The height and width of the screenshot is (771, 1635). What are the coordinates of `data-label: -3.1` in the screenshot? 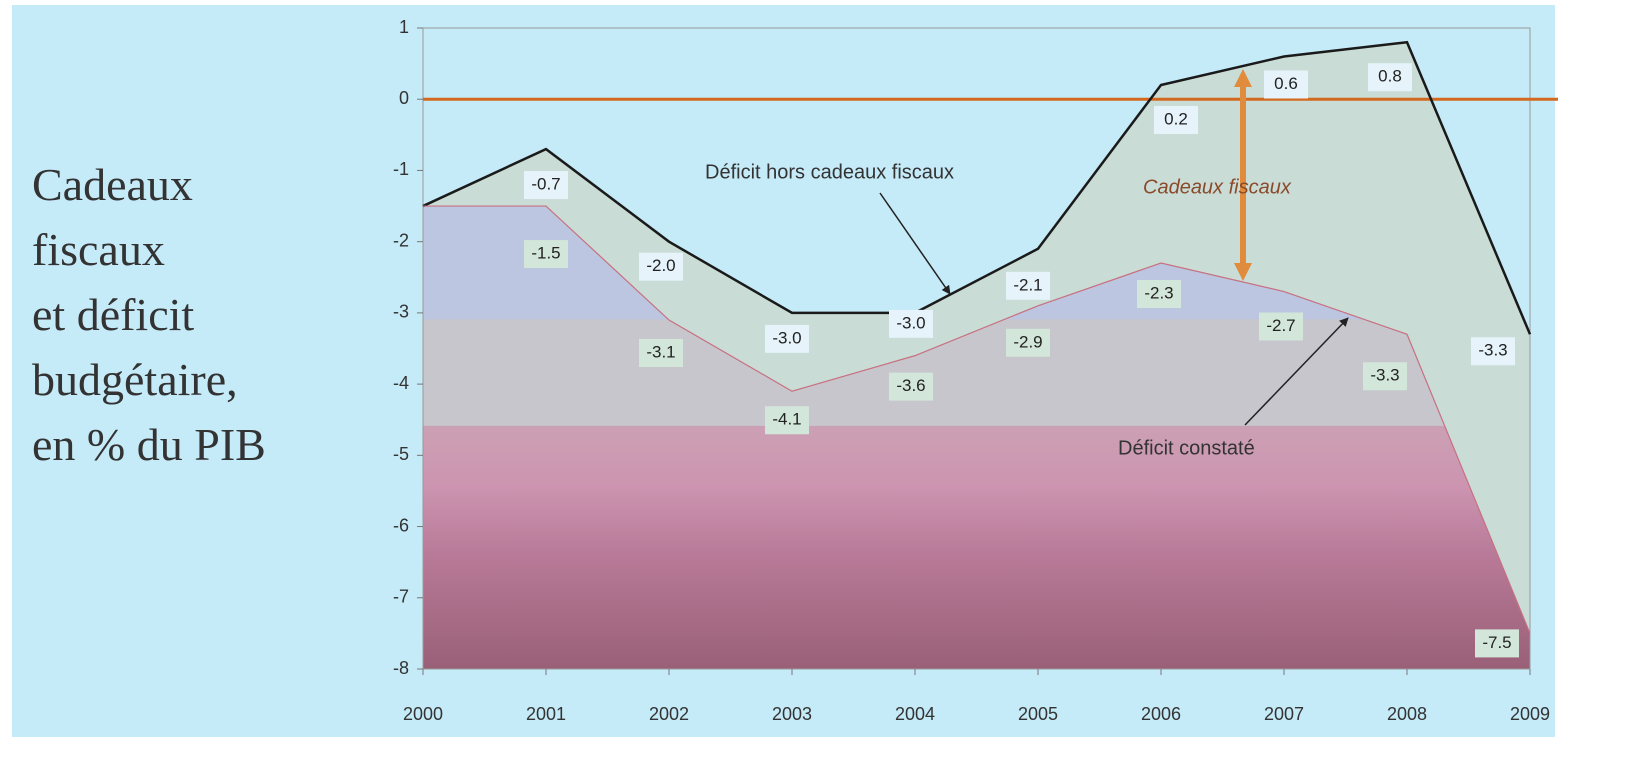 It's located at (660, 351).